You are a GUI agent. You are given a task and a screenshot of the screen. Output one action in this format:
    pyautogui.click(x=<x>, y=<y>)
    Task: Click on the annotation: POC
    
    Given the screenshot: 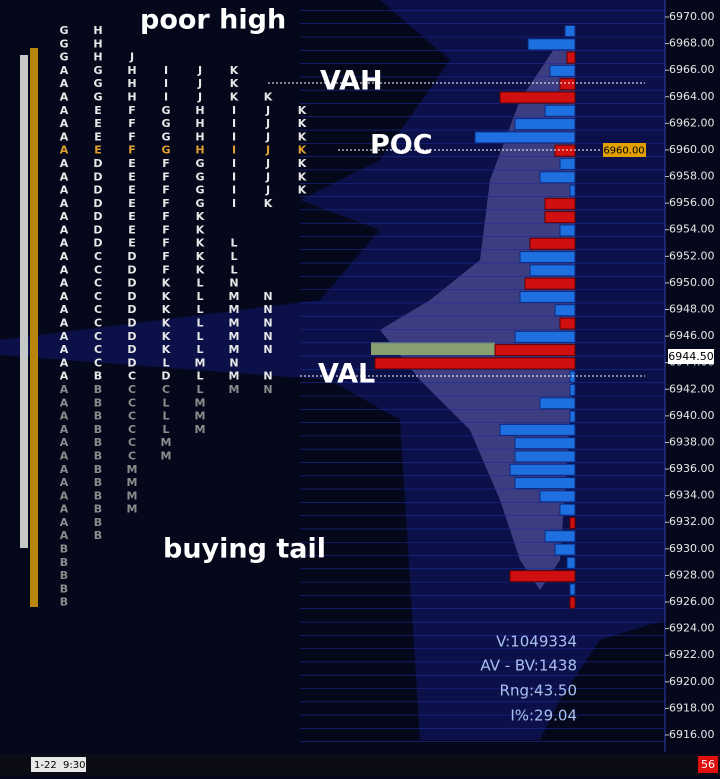 What is the action you would take?
    pyautogui.click(x=401, y=145)
    